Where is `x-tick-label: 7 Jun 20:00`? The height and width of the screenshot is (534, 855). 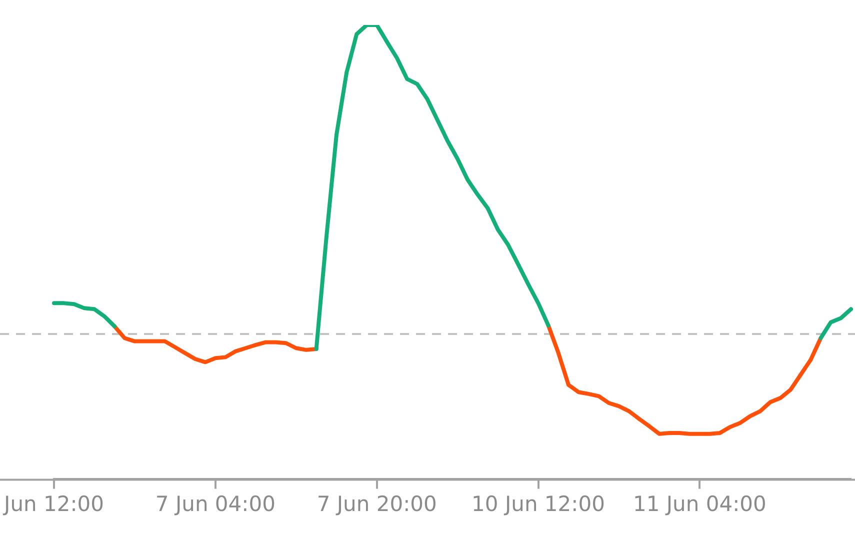 x-tick-label: 7 Jun 20:00 is located at coordinates (376, 504).